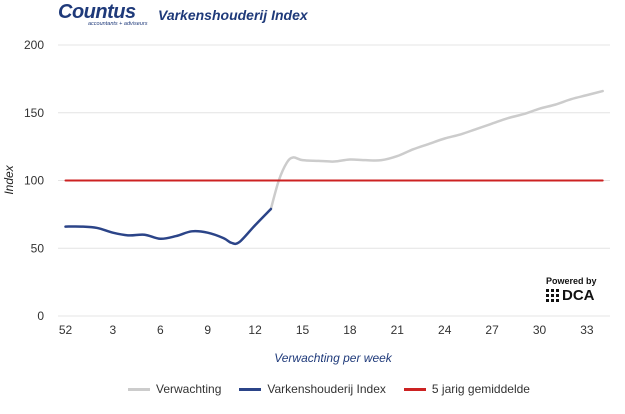  Describe the element at coordinates (189, 389) in the screenshot. I see `legend-label: Verwachting` at that location.